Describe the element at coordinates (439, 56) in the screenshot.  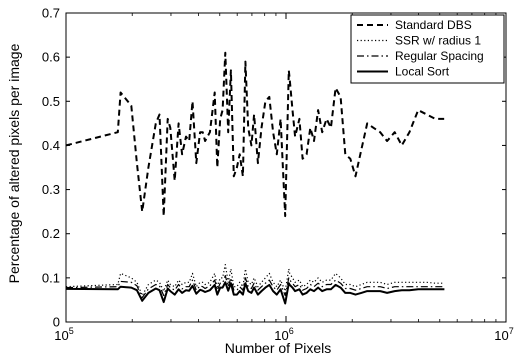
I see `legend-label: Regular Spacing` at that location.